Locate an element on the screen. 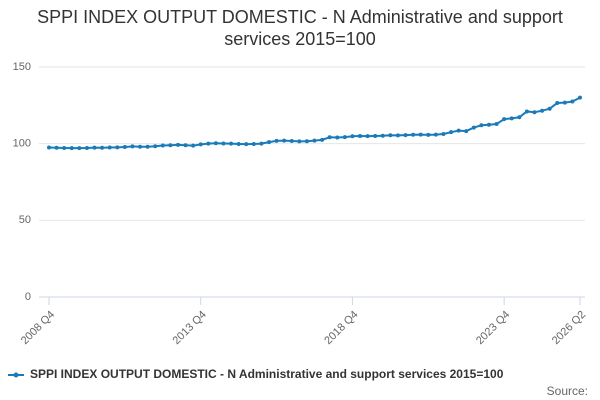  x-tick-label: 2013 Q4 is located at coordinates (190, 328).